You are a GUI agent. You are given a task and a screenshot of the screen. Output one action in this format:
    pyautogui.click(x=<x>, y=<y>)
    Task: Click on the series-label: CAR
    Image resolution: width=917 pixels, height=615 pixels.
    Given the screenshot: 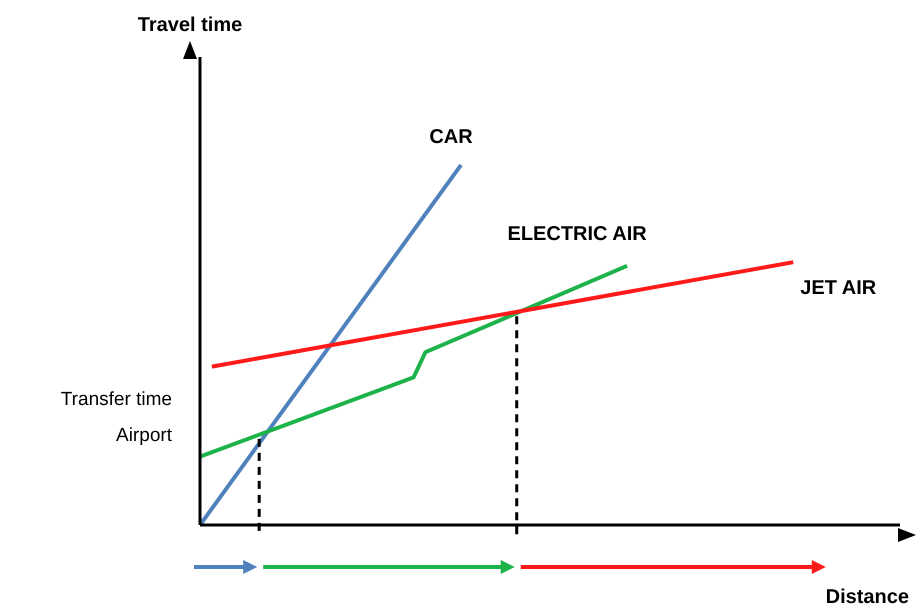 What is the action you would take?
    pyautogui.click(x=451, y=137)
    